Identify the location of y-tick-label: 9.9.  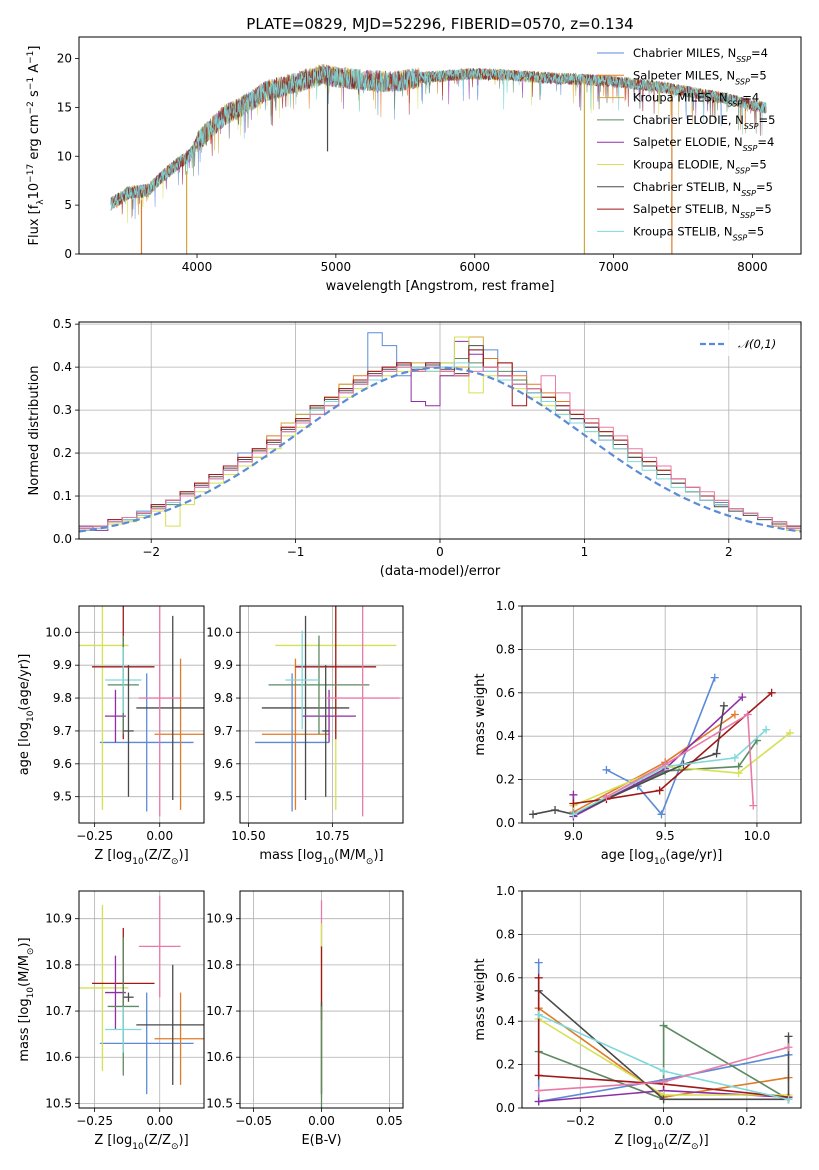
(62, 665).